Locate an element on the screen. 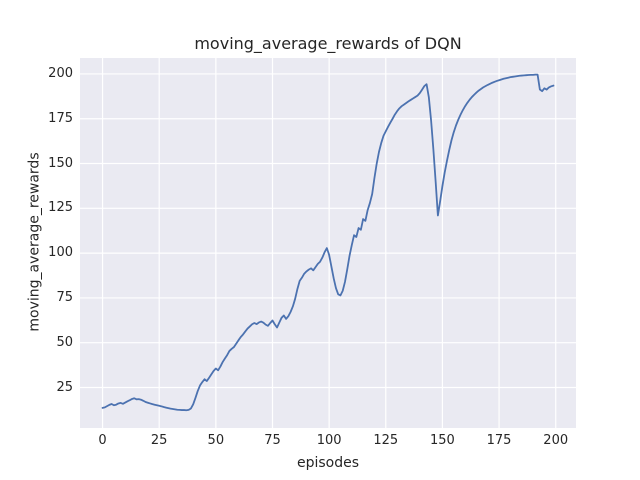 This screenshot has height=480, width=640. x-tick-label: 125 is located at coordinates (386, 440).